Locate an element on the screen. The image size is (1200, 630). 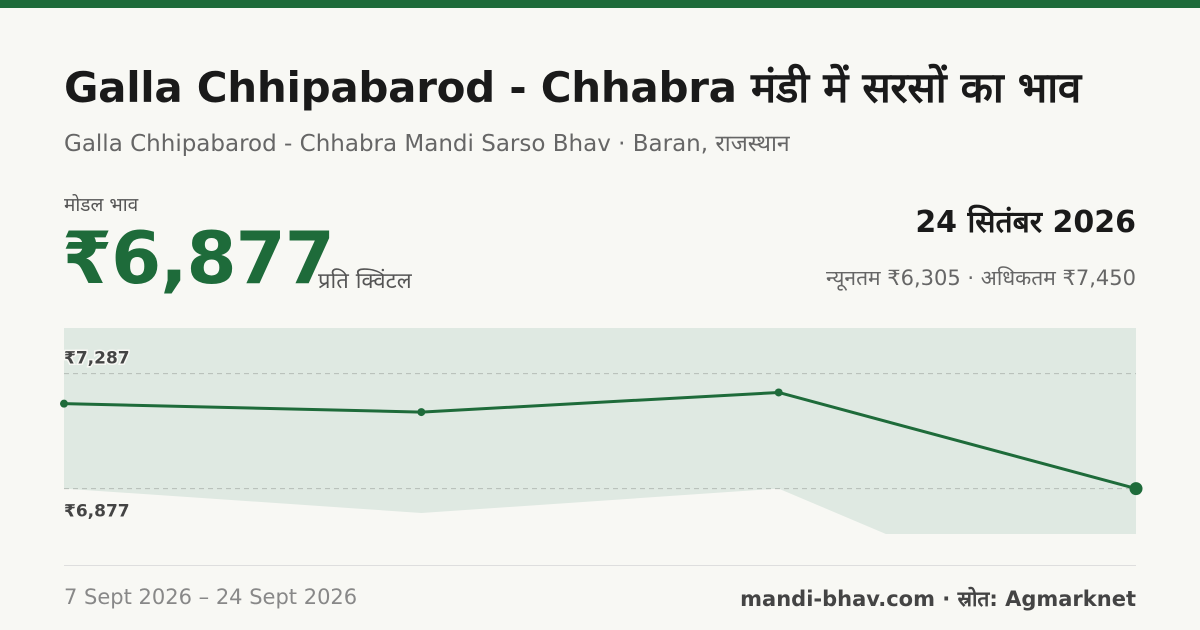
min-max-range: न्यूनतम ₹6,305 · अधिकतम ₹7,450 is located at coordinates (981, 278).